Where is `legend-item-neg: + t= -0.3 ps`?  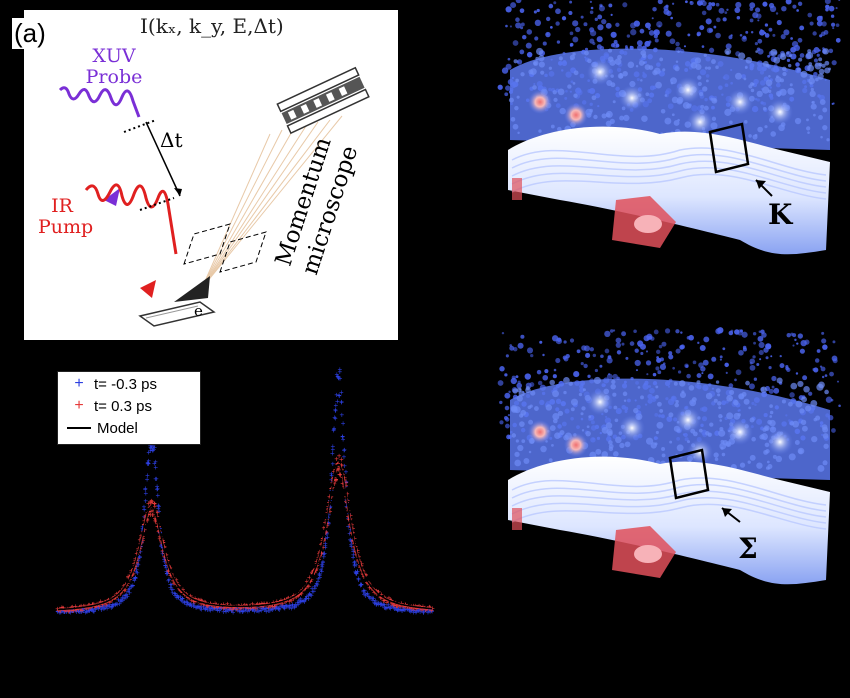 legend-item-neg: + t= -0.3 ps is located at coordinates (115, 384).